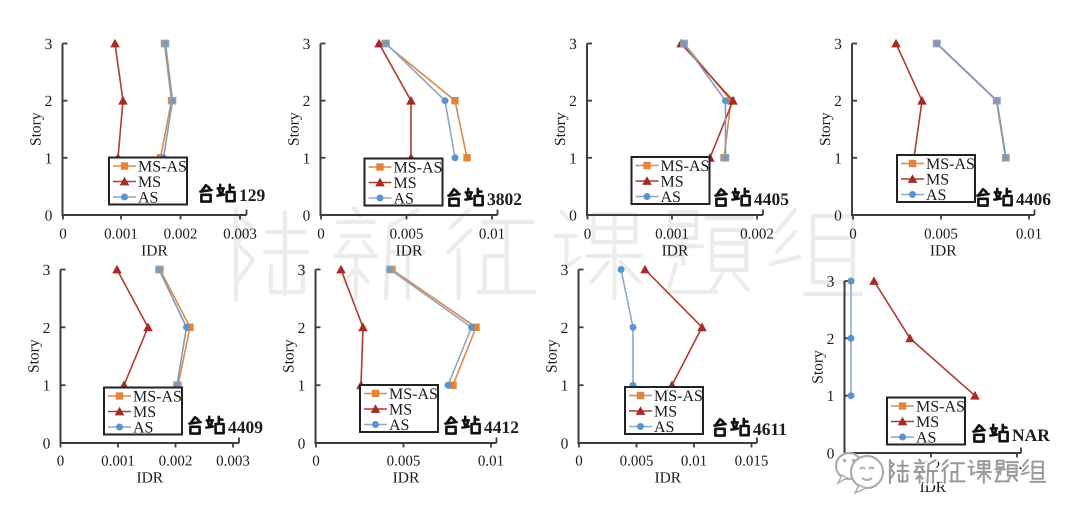  Describe the element at coordinates (245, 427) in the screenshot. I see `svg-text: 4409` at that location.